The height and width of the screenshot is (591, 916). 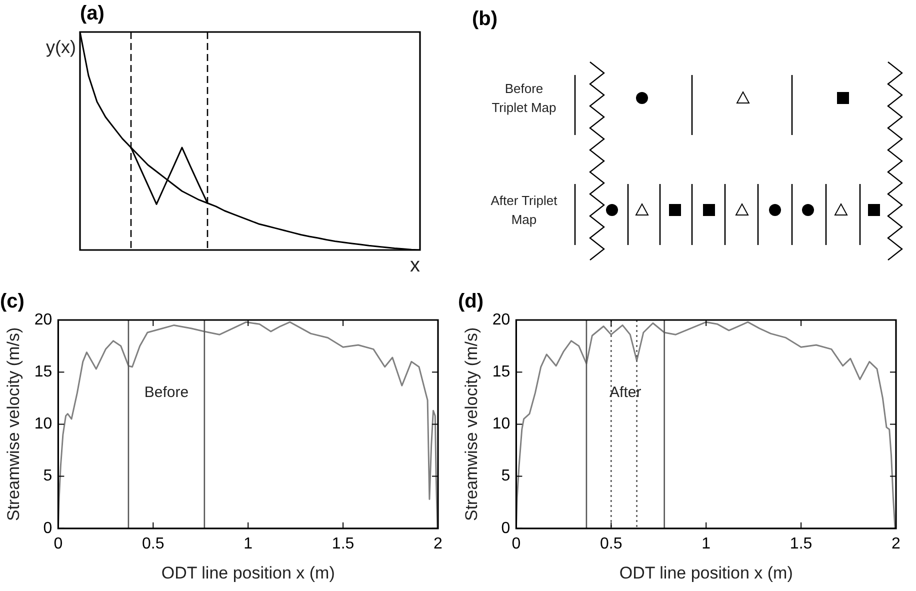 What do you see at coordinates (61, 46) in the screenshot?
I see `y-axis-title: y(x)` at bounding box center [61, 46].